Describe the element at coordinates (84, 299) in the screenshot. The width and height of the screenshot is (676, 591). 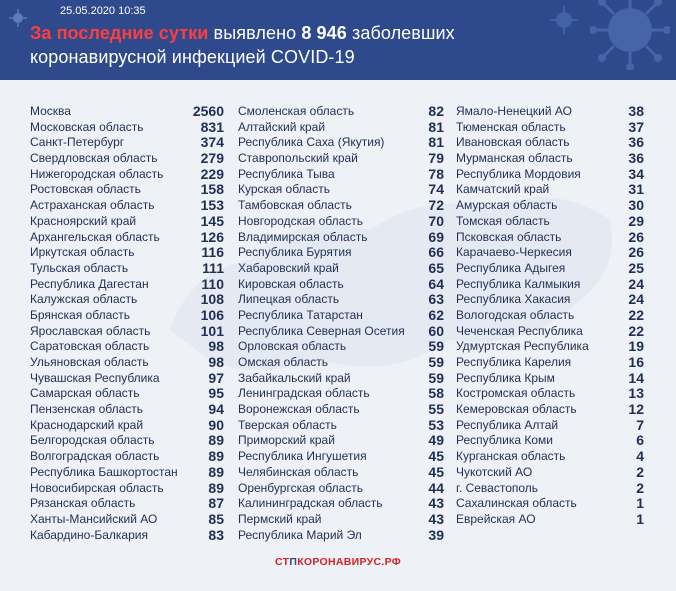
I see `region-name: Калужская область` at that location.